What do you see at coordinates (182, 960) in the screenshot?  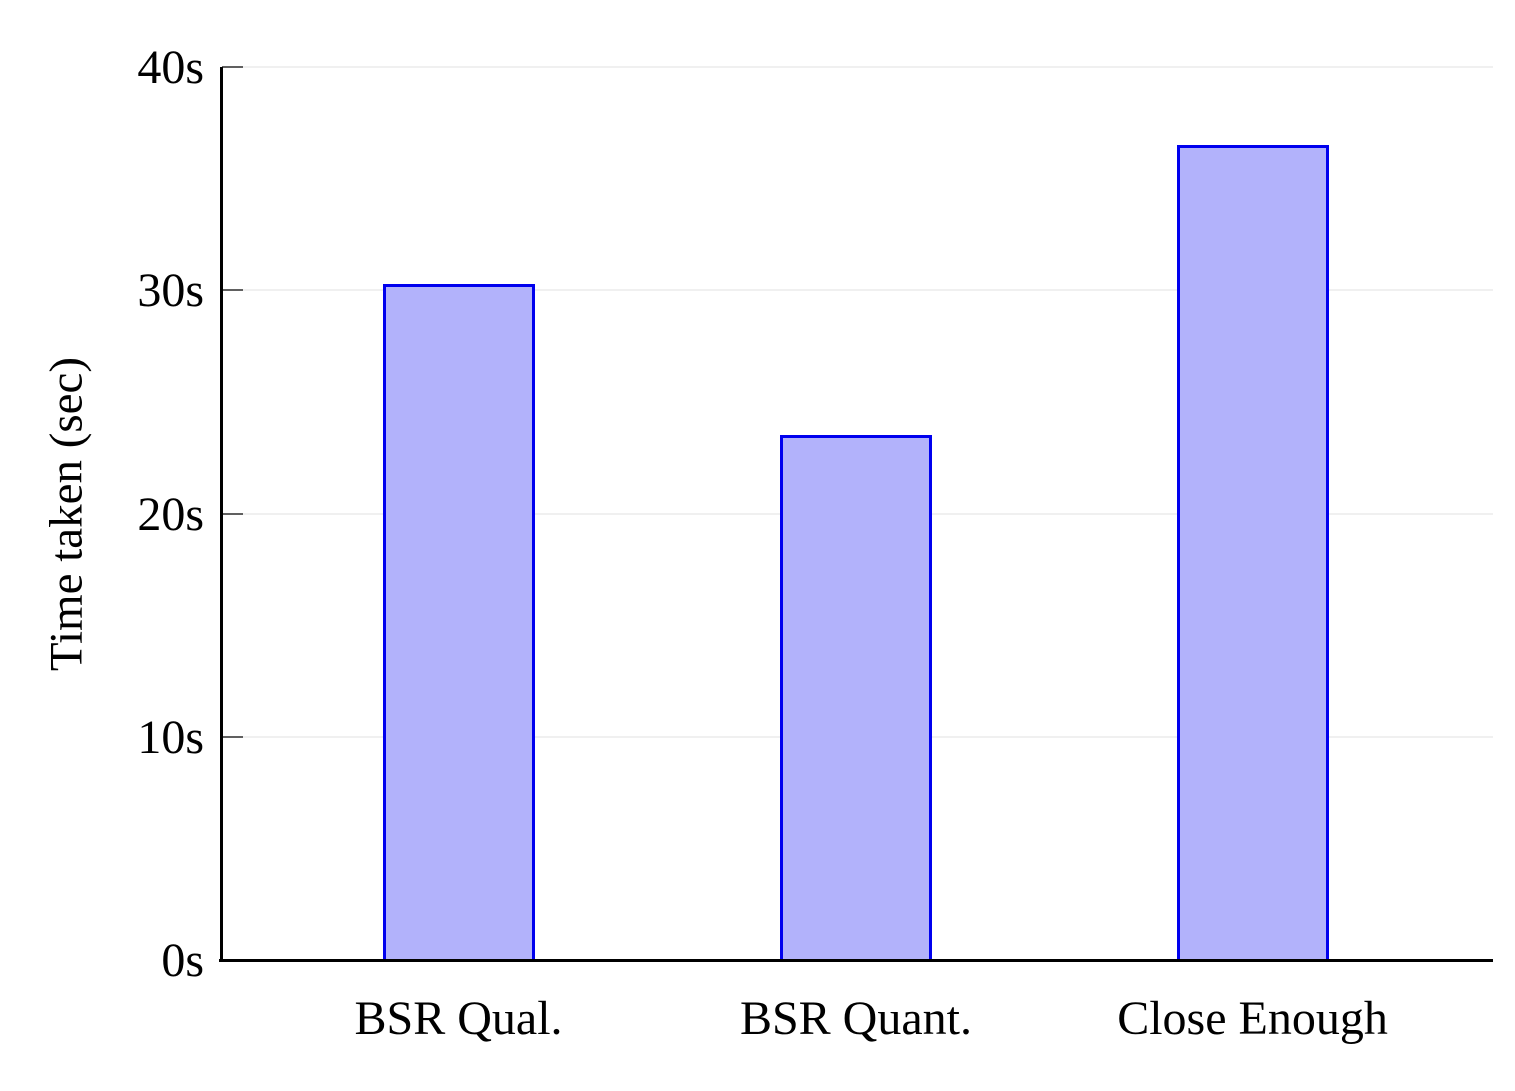 I see `y-tick-label-0s: 0s` at bounding box center [182, 960].